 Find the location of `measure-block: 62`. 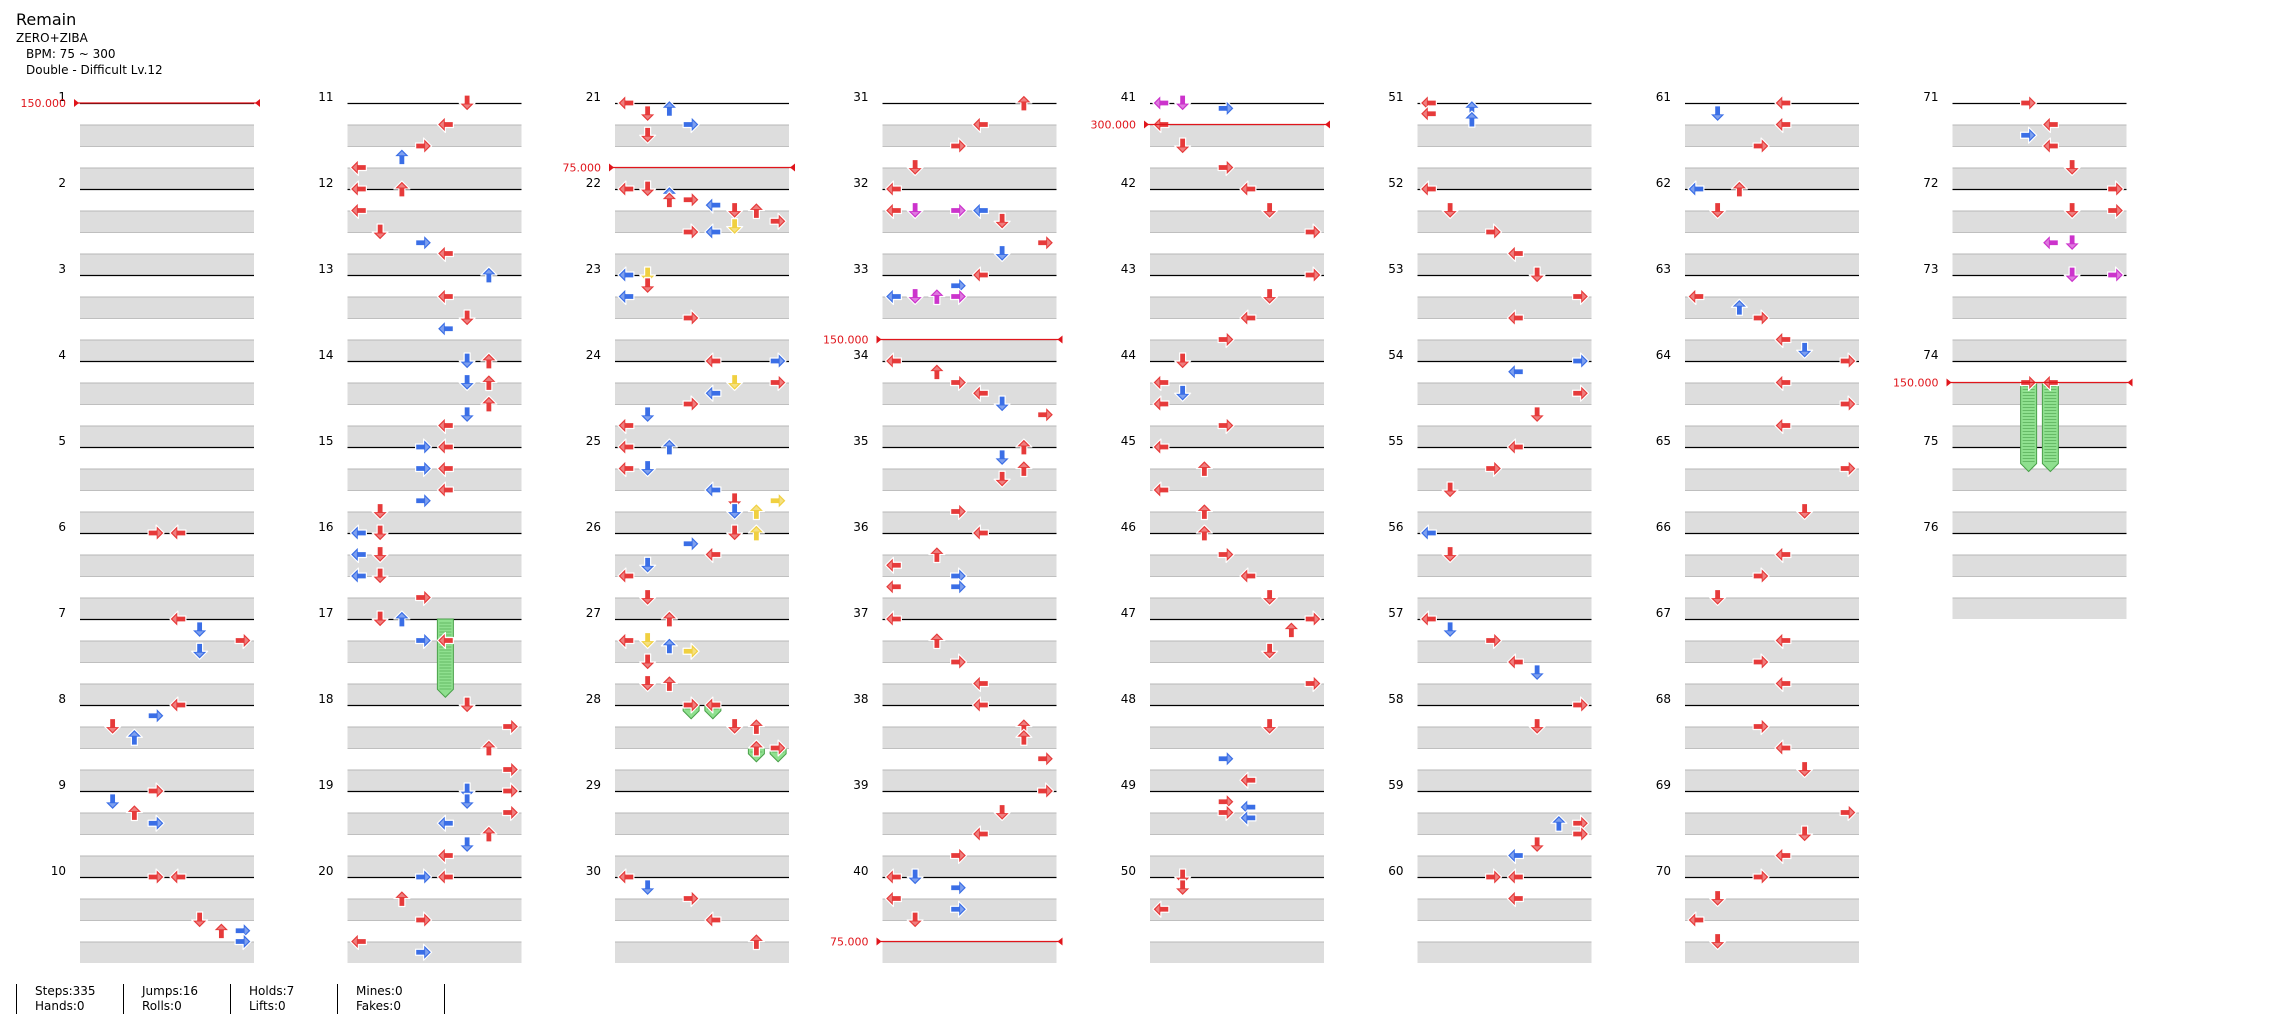

measure-block: 62 is located at coordinates (1757, 225).